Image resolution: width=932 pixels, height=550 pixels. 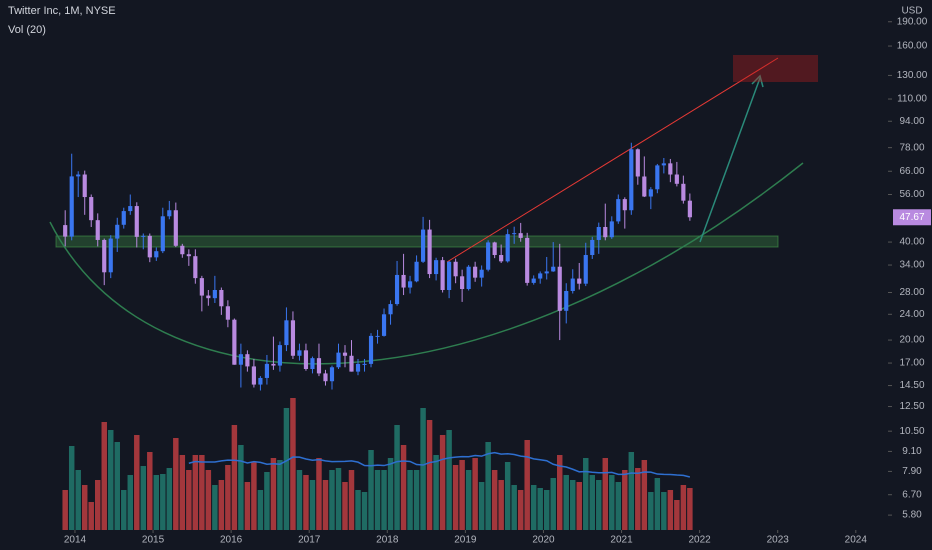 What do you see at coordinates (911, 363) in the screenshot?
I see `y-tick-label: 17.00` at bounding box center [911, 363].